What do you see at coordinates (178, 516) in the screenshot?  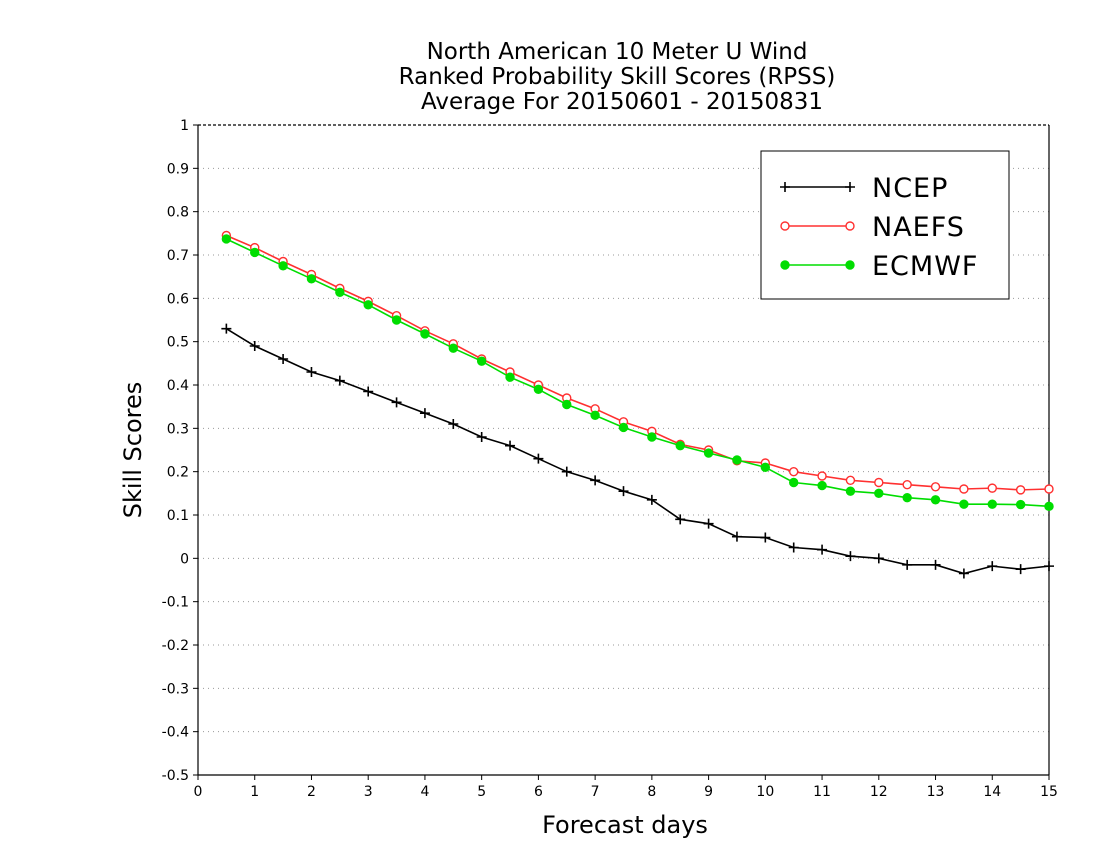 I see `y-tick-label: 0.1` at bounding box center [178, 516].